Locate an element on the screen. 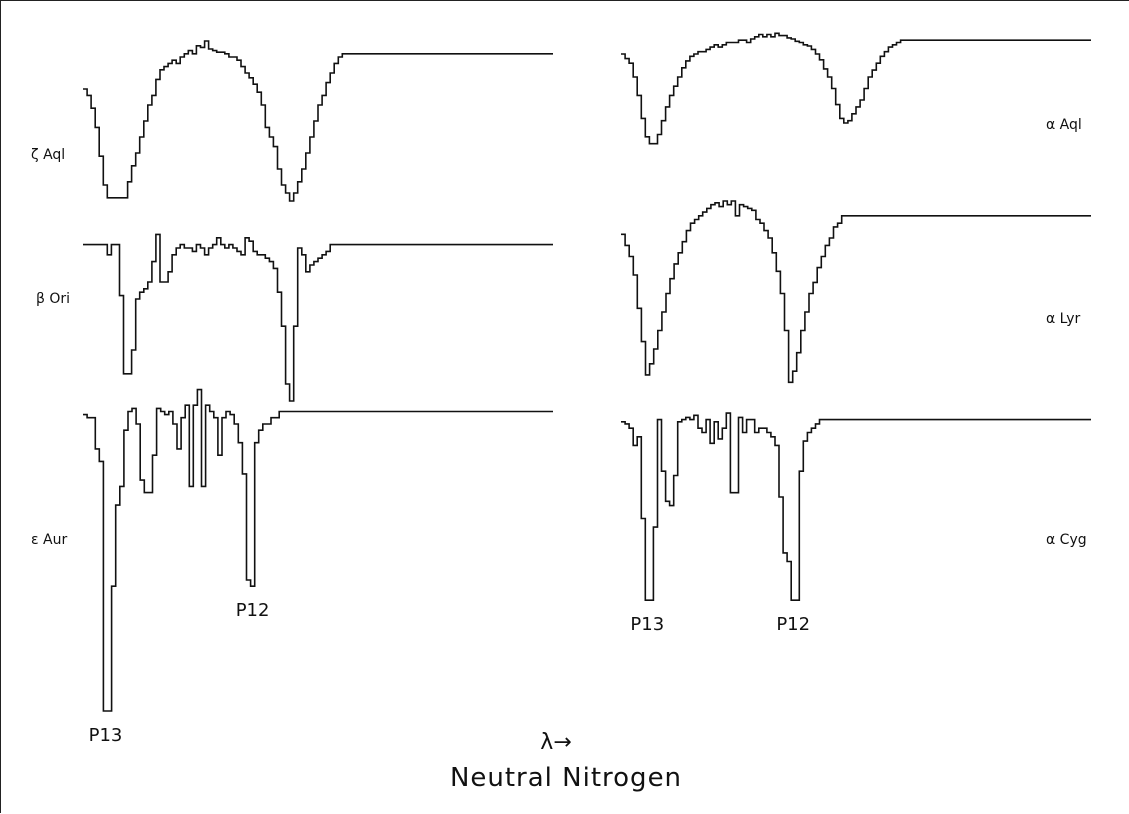 The height and width of the screenshot is (814, 1129). figure-title: Neutral Nitrogen is located at coordinates (566, 778).